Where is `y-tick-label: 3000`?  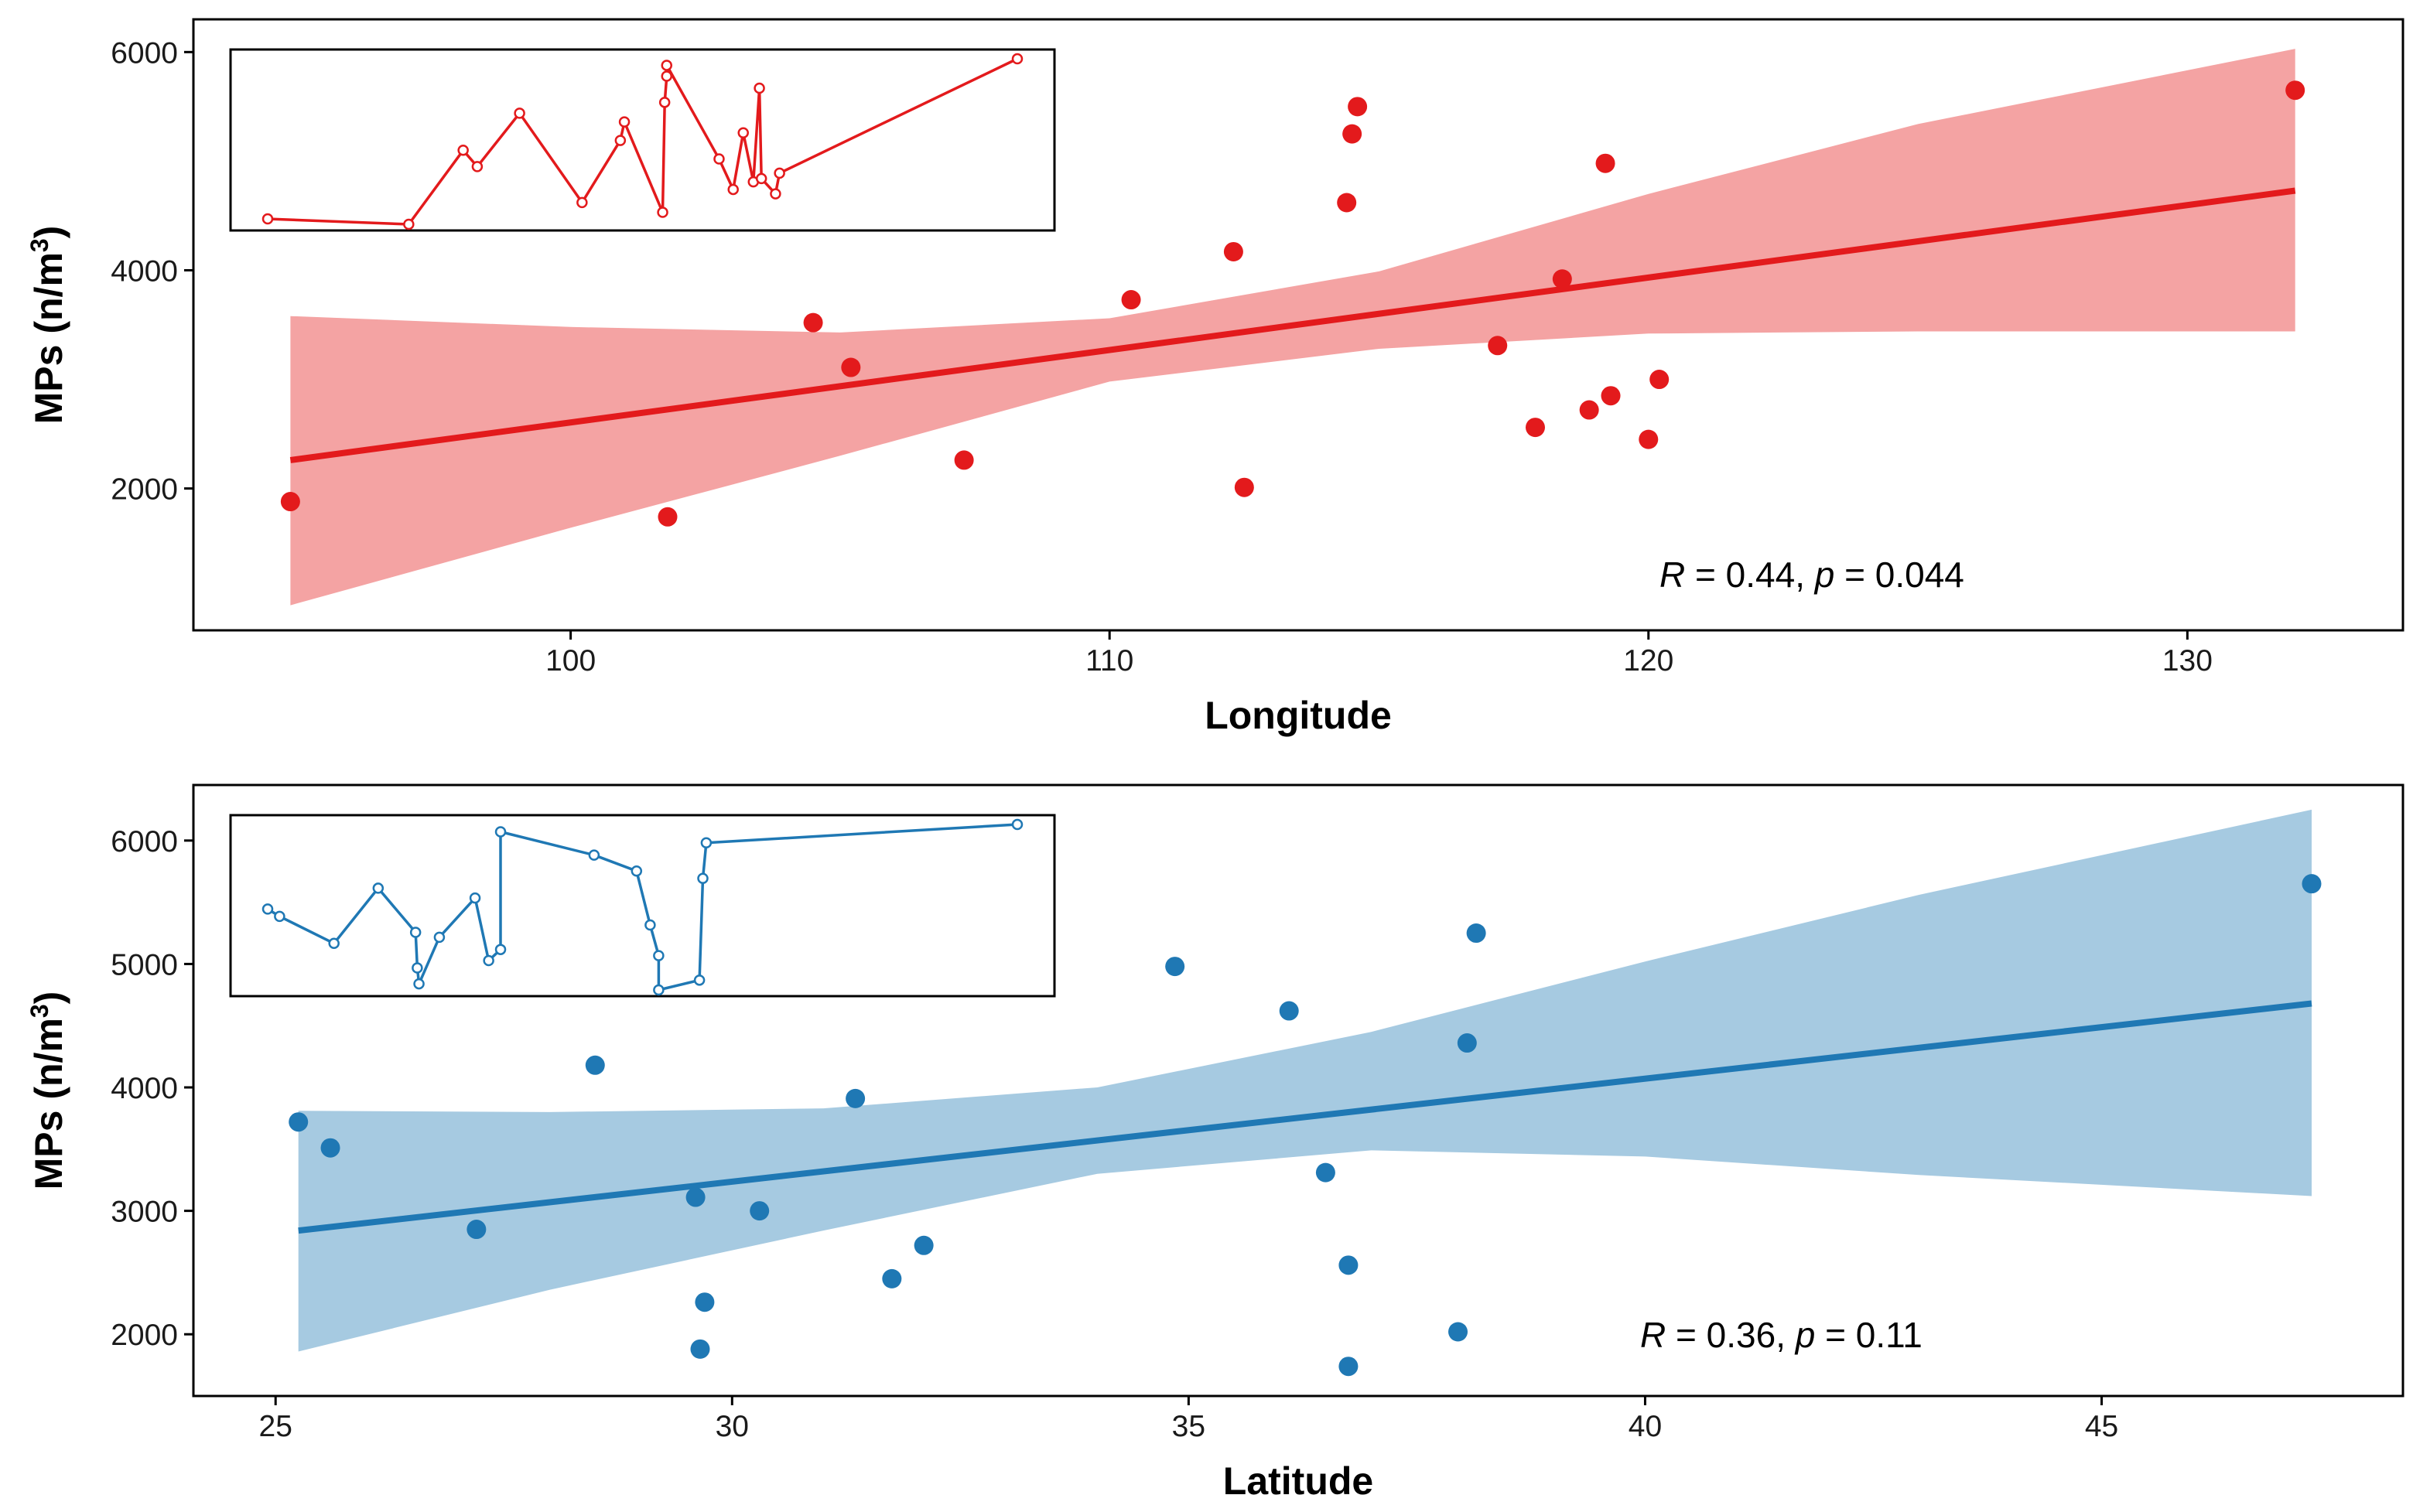
y-tick-label: 3000 is located at coordinates (144, 1212).